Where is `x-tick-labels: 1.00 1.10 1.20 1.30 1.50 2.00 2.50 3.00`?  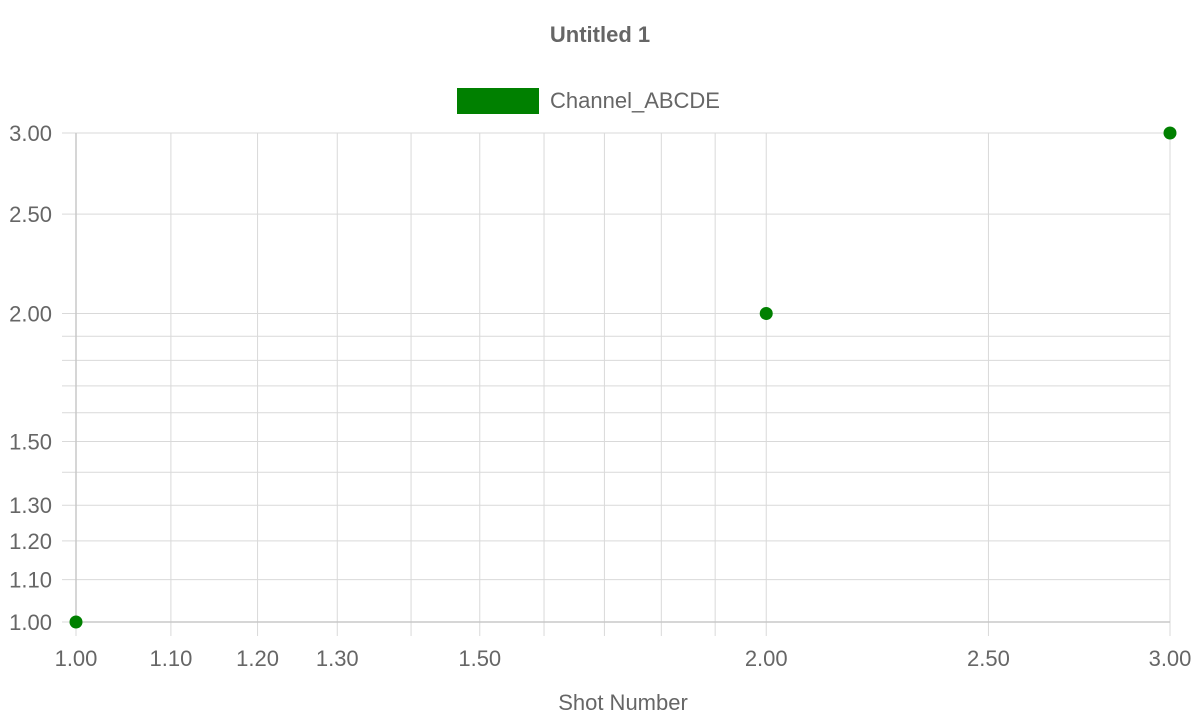
x-tick-labels: 1.00 1.10 1.20 1.30 1.50 2.00 2.50 3.00 is located at coordinates (623, 658).